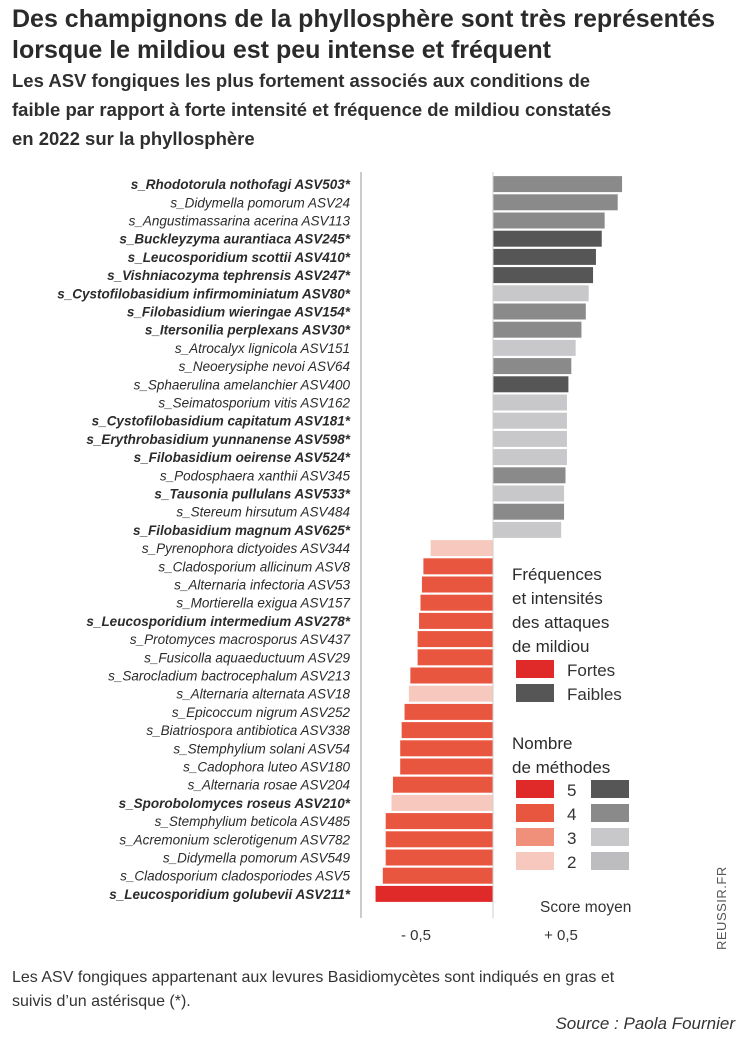 Image resolution: width=747 pixels, height=1047 pixels. Describe the element at coordinates (218, 621) in the screenshot. I see `category-label: s_Leucosporidium intermedium ASV278*` at that location.